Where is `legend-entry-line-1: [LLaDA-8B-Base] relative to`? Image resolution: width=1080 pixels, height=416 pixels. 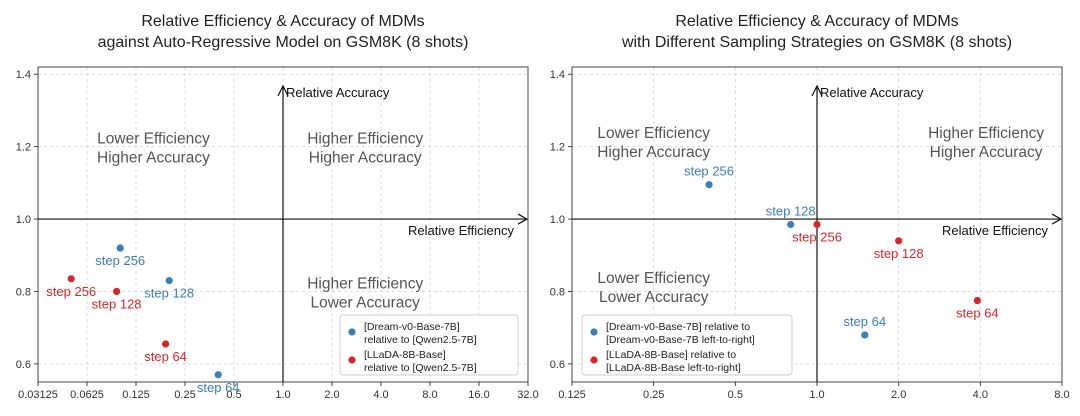
legend-entry-line-1: [LLaDA-8B-Base] relative to is located at coordinates (671, 355).